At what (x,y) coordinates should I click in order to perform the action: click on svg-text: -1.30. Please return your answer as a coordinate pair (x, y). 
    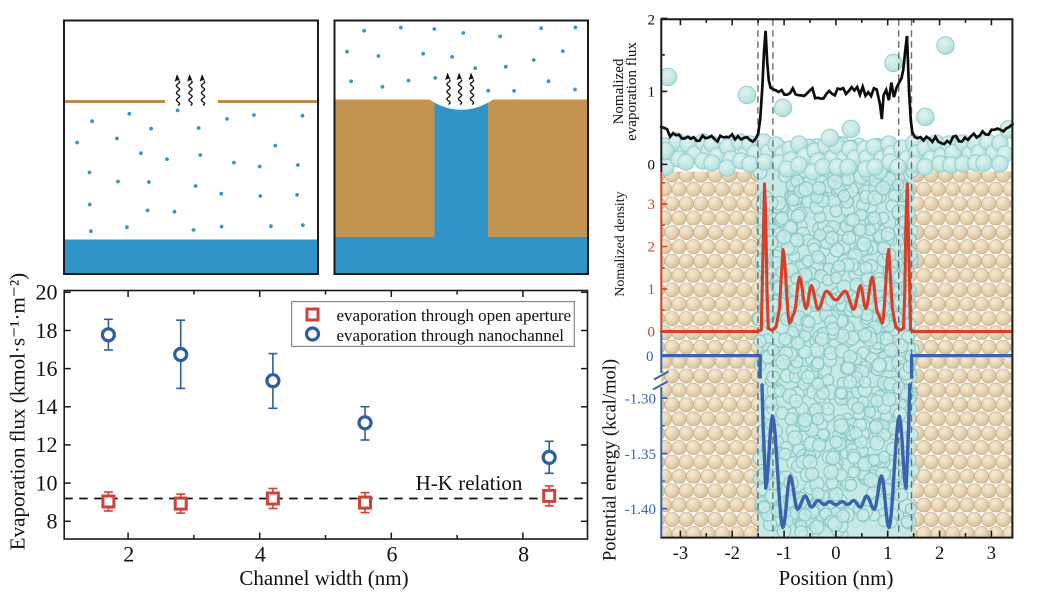
    Looking at the image, I should click on (640, 399).